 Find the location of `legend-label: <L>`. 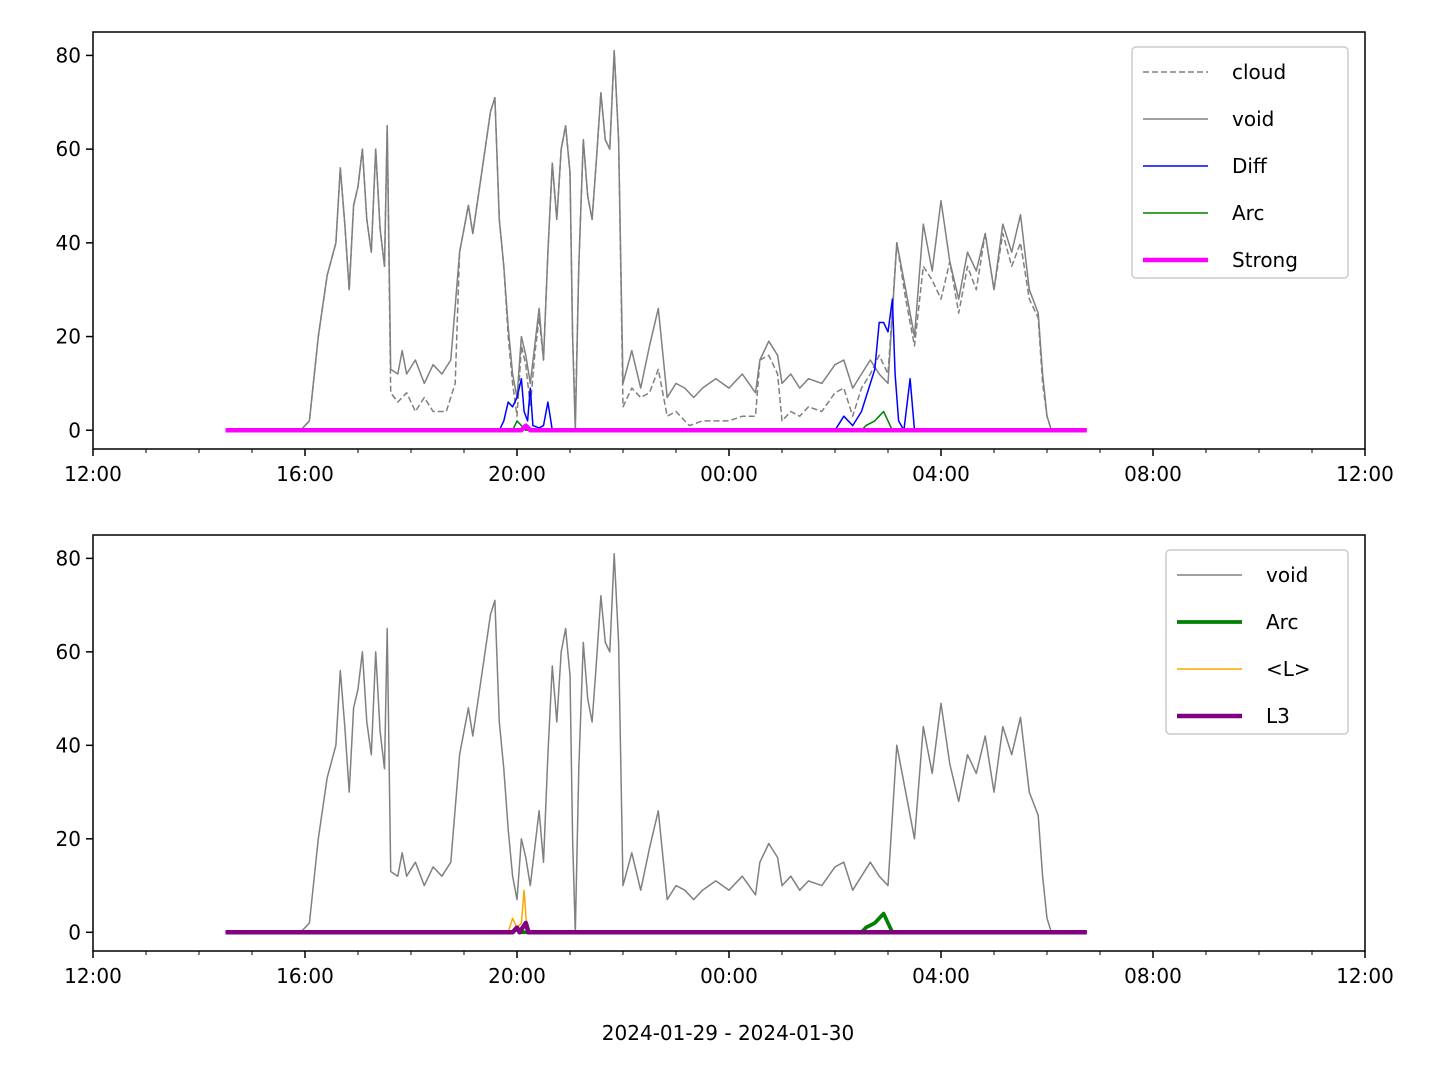

legend-label: <L> is located at coordinates (1288, 669).